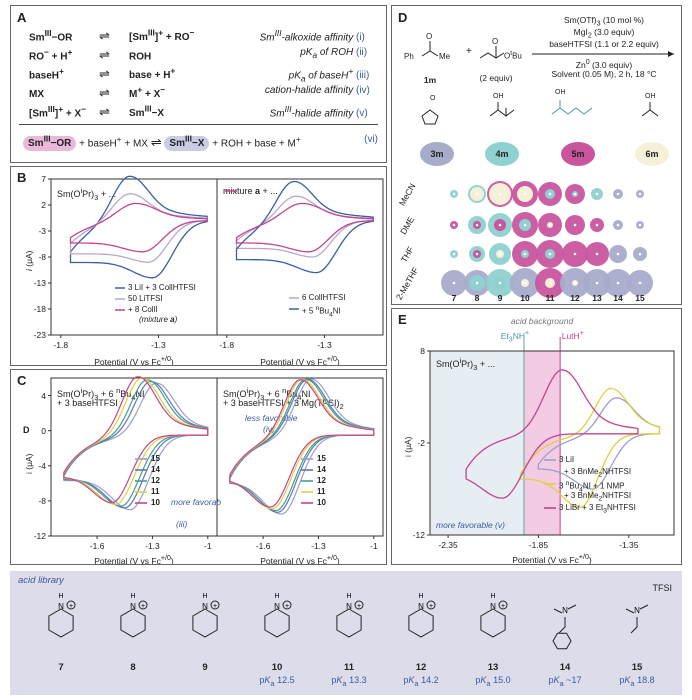  I want to click on atom-label: OtBu, so click(513, 55).